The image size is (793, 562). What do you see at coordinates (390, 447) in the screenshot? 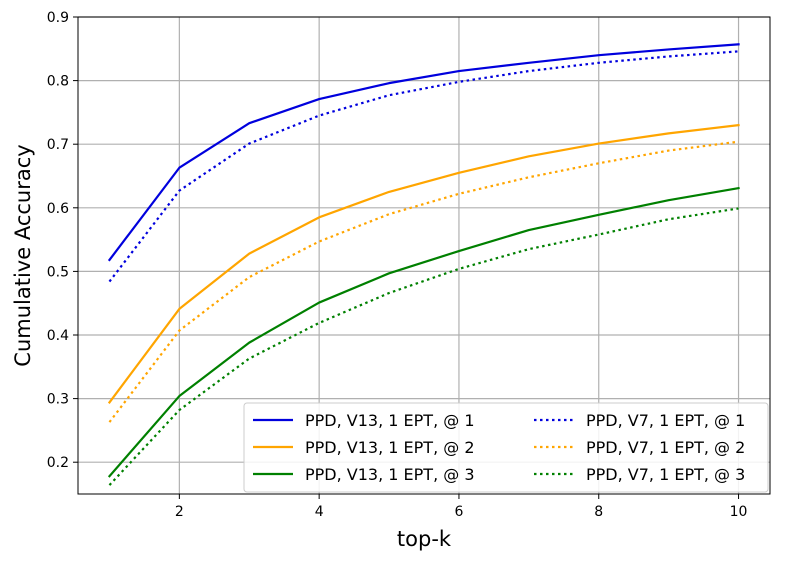
I see `legend-label: PPD, V13, 1 EPT, @ 2` at bounding box center [390, 447].